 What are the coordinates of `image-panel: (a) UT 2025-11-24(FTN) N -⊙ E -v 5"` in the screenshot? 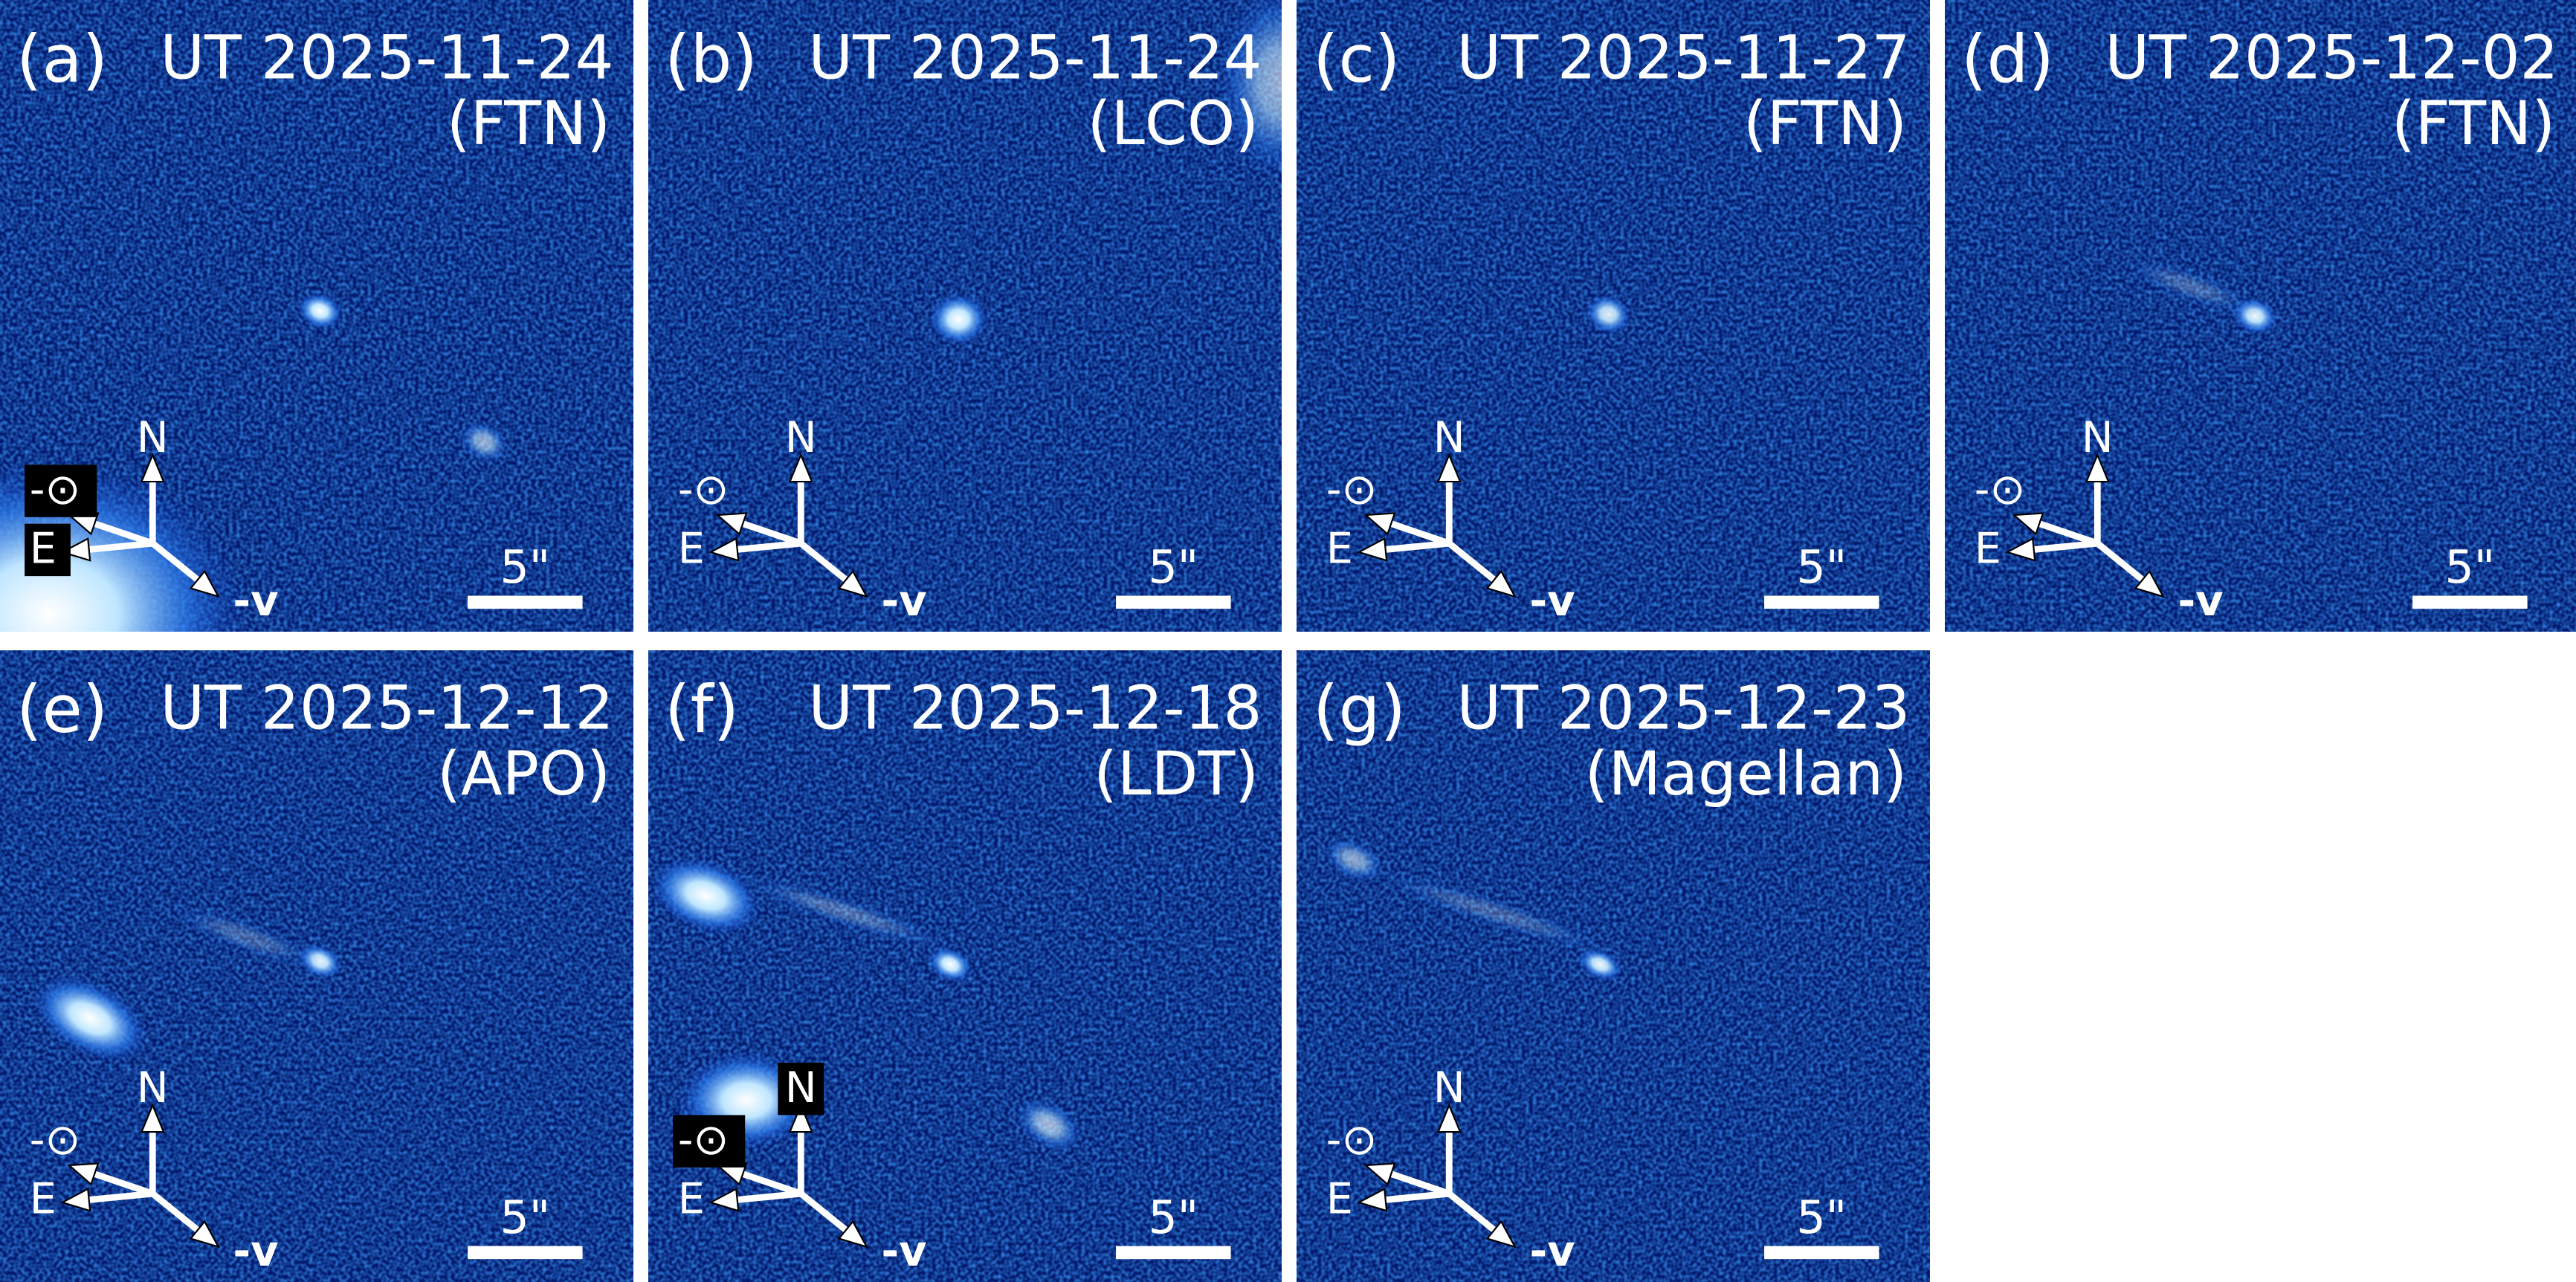 It's located at (316, 316).